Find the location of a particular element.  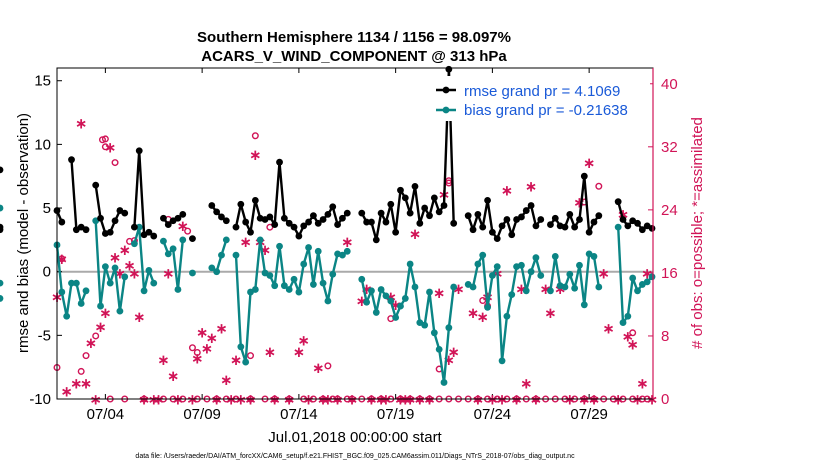

legend-rmse-marker is located at coordinates (446, 90).